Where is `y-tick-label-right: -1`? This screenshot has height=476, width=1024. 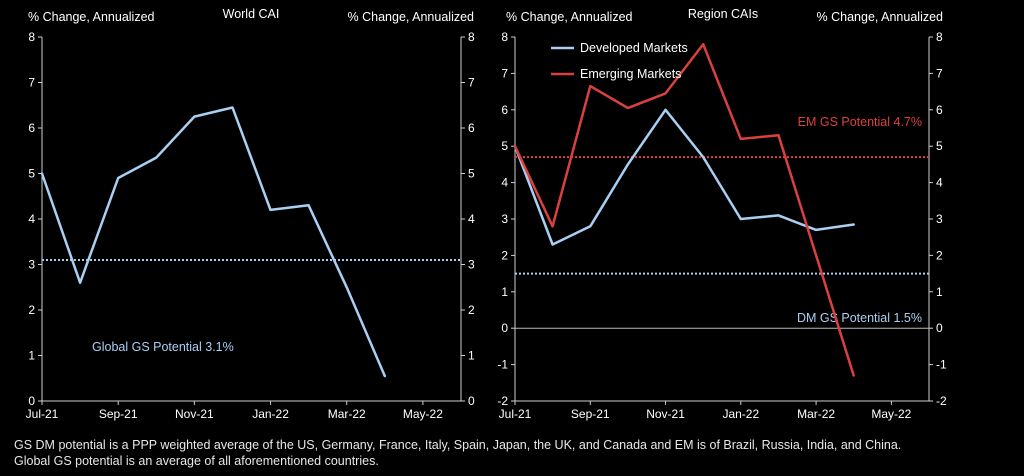 y-tick-label-right: -1 is located at coordinates (941, 365).